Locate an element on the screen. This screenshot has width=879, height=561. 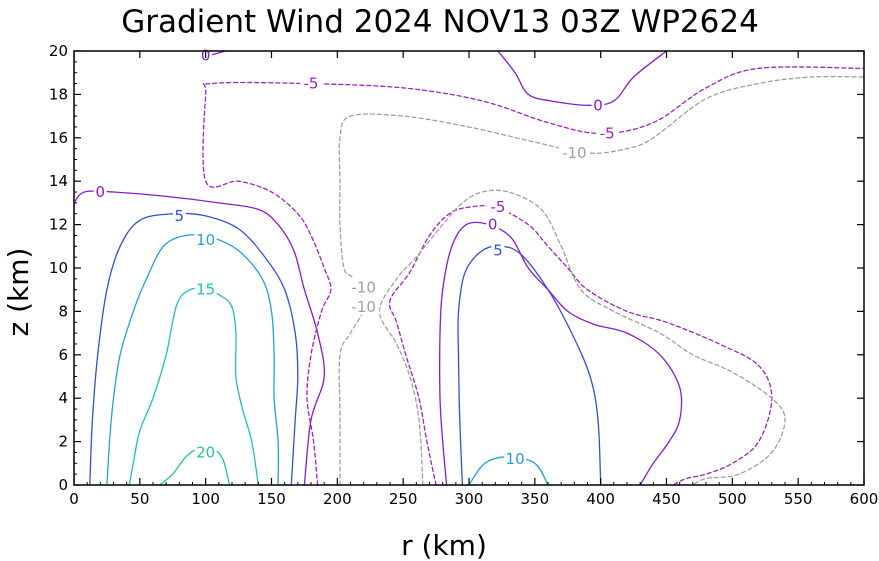
contour-label-13: -10 is located at coordinates (363, 307).